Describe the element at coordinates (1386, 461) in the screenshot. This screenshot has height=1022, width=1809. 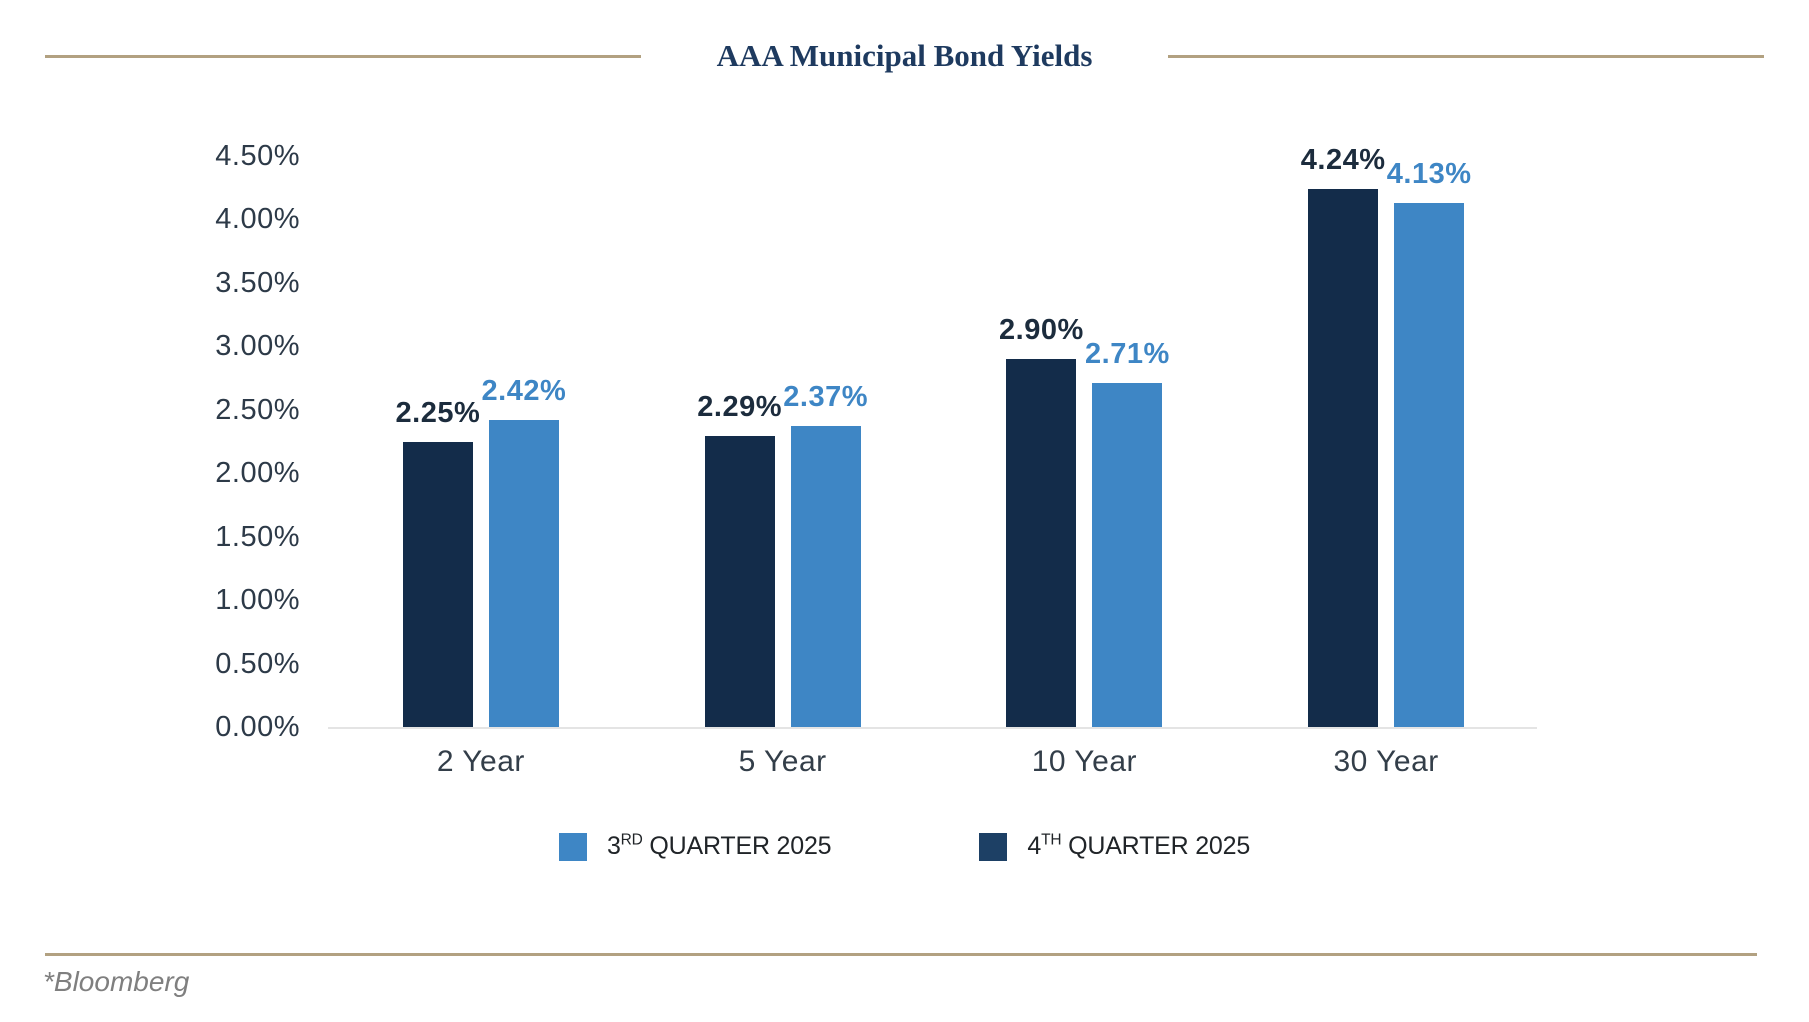
I see `bar-group: 4.24% 4.13% 30 Year` at that location.